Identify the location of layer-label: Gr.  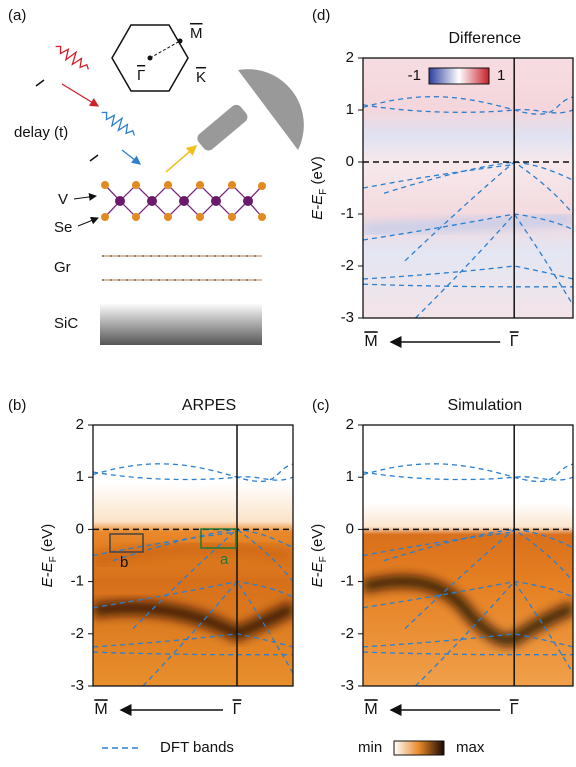
(62, 267).